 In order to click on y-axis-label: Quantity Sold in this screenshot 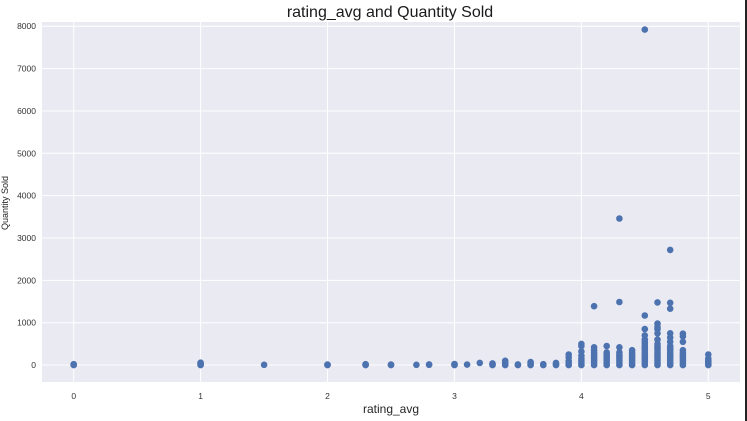, I will do `click(5, 203)`.